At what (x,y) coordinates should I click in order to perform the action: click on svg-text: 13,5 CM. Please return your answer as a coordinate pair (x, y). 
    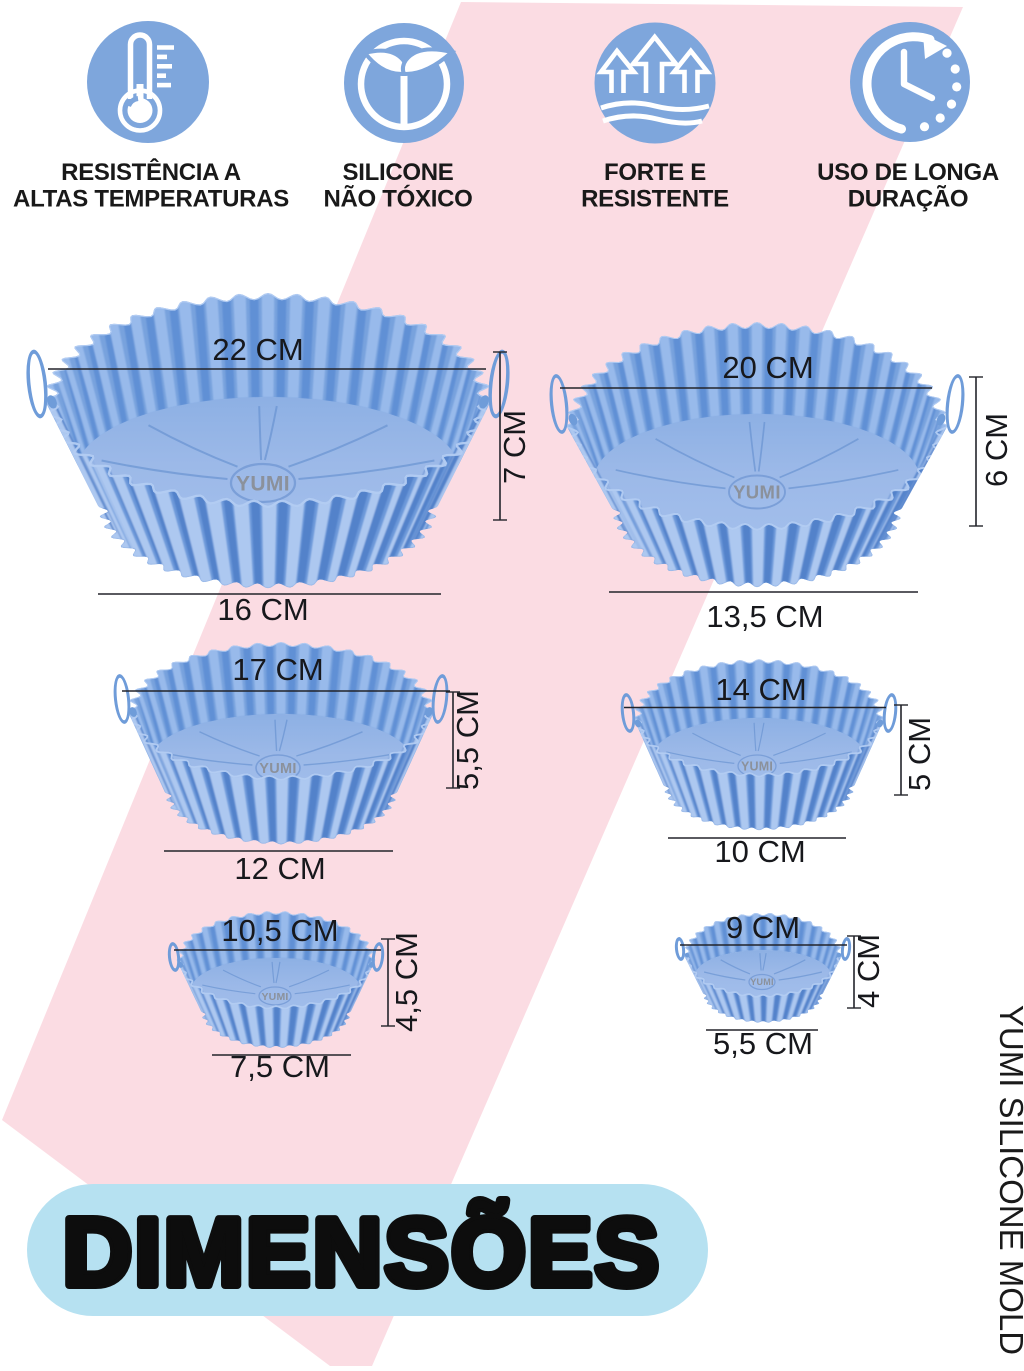
    Looking at the image, I should click on (764, 616).